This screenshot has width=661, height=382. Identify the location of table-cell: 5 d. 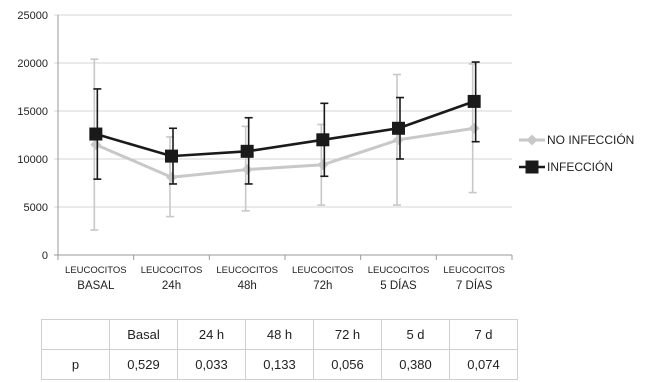
(415, 334).